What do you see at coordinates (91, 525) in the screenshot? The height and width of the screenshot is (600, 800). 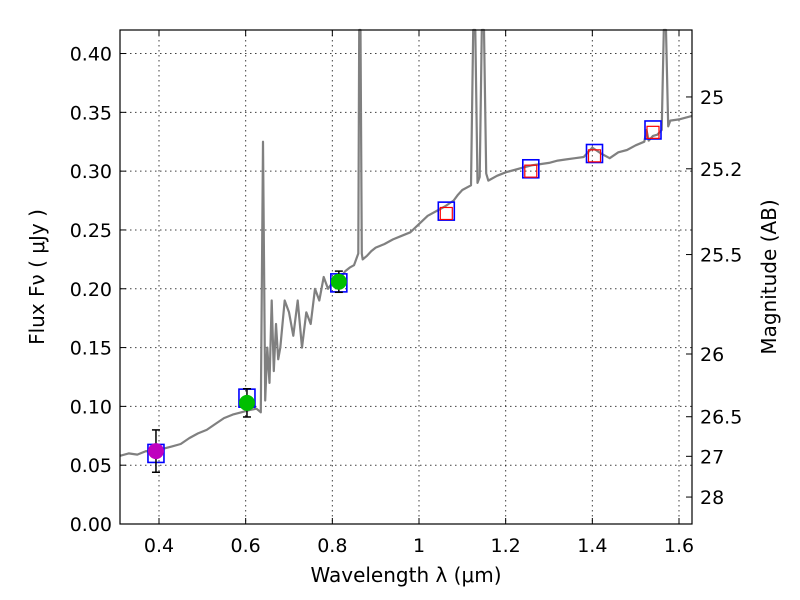 I see `y-tick-label: 0.00` at bounding box center [91, 525].